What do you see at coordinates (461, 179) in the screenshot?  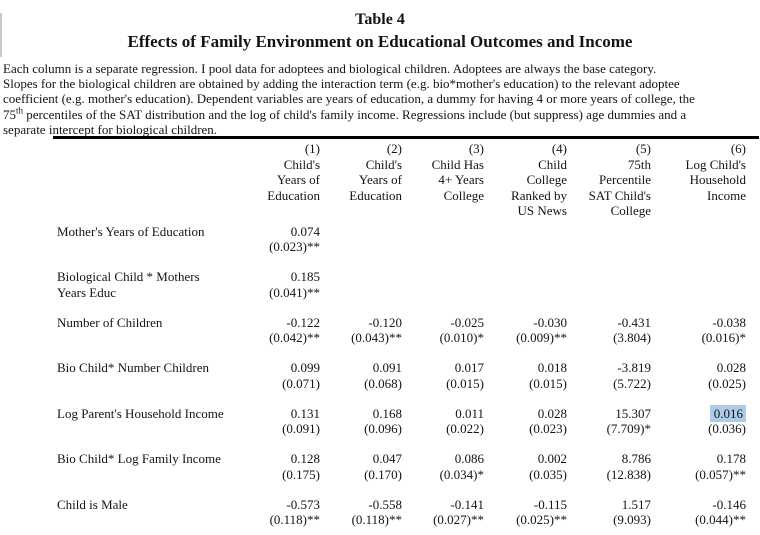 I see `column-title-line: 4+ Years` at bounding box center [461, 179].